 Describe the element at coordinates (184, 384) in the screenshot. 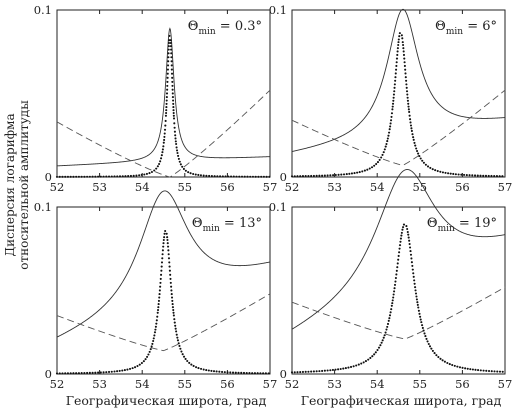

I see `x-tick-label: 55` at that location.